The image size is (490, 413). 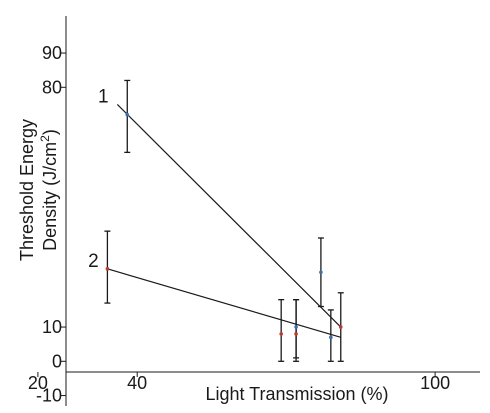 What do you see at coordinates (45, 138) in the screenshot?
I see `y-axis-title-sup: 2` at bounding box center [45, 138].